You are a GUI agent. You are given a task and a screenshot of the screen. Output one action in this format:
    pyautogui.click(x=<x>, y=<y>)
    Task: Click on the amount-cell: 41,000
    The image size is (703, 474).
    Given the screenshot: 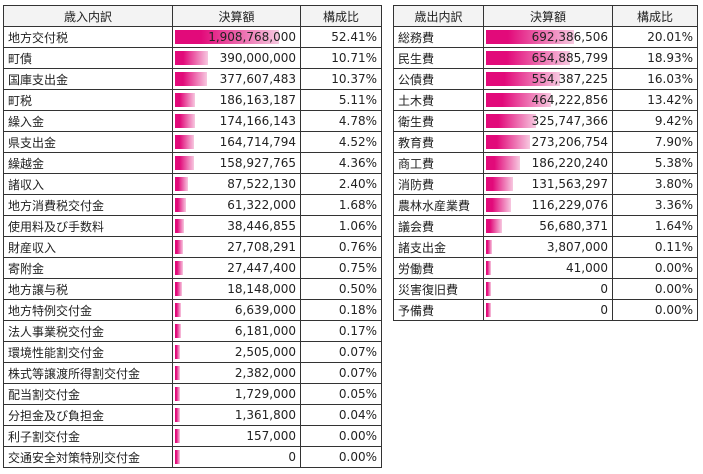 What is the action you would take?
    pyautogui.click(x=548, y=268)
    